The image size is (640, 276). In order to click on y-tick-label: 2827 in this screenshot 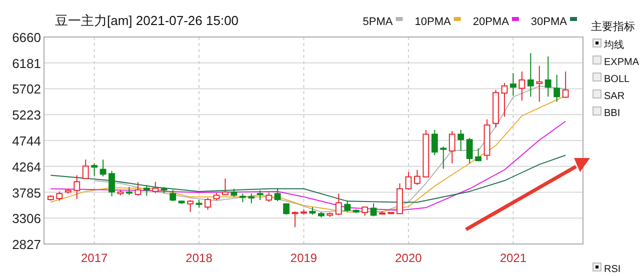, I will do `click(26, 244)`.